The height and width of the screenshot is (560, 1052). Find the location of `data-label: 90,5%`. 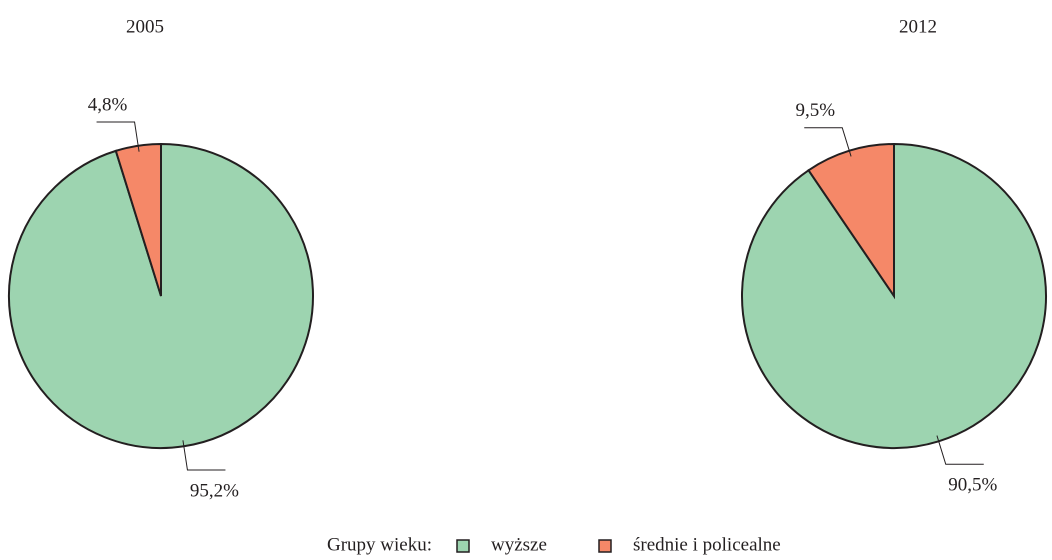

data-label: 90,5% is located at coordinates (972, 485).